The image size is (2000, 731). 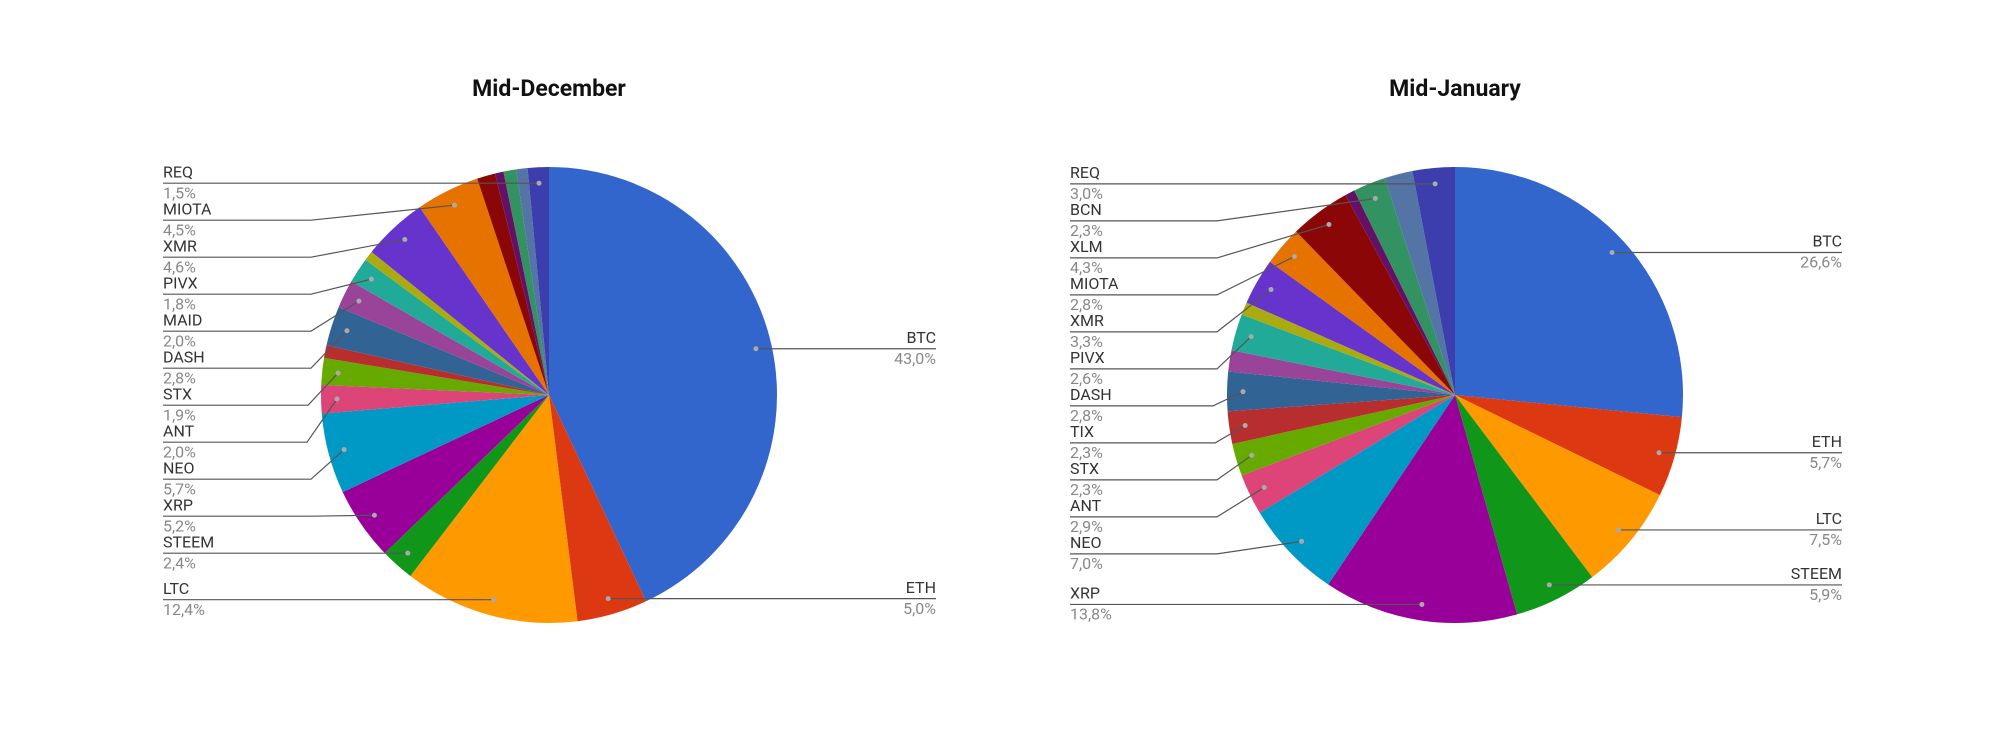 I want to click on slice-label: XMR, so click(x=180, y=245).